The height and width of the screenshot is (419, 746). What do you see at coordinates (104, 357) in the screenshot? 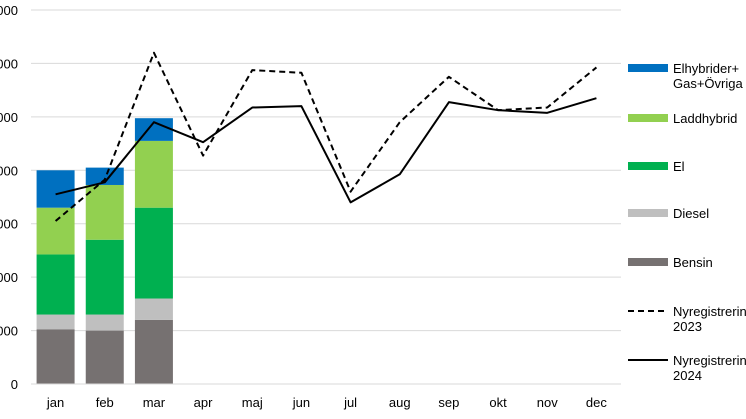
I see `bar-segment-bensin-feb` at bounding box center [104, 357].